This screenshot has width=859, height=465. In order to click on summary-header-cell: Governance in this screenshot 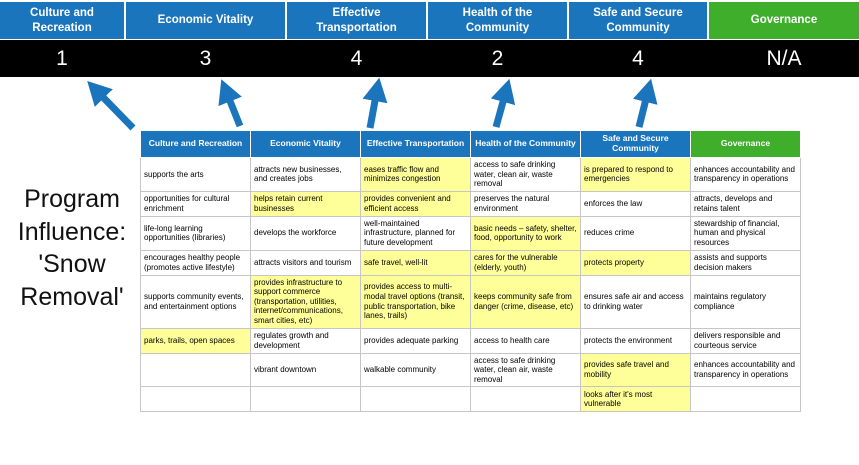, I will do `click(784, 20)`.